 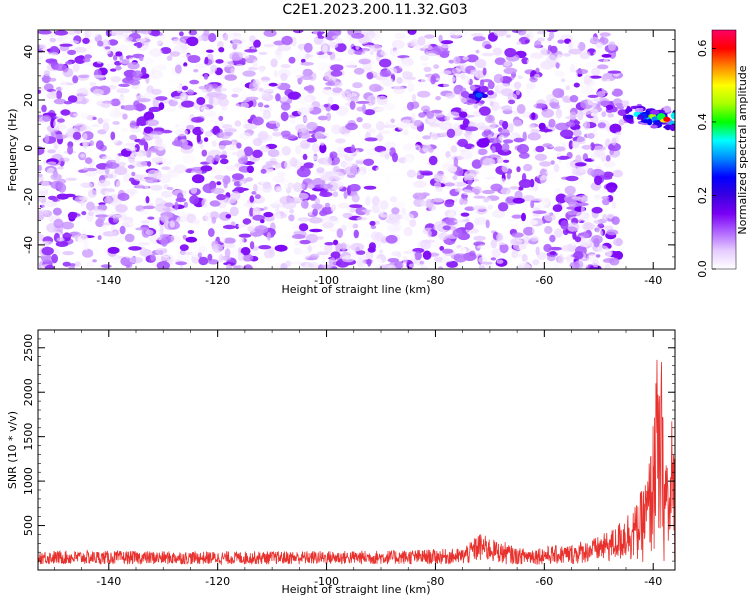 I want to click on x-tick-label: -120, so click(x=217, y=581).